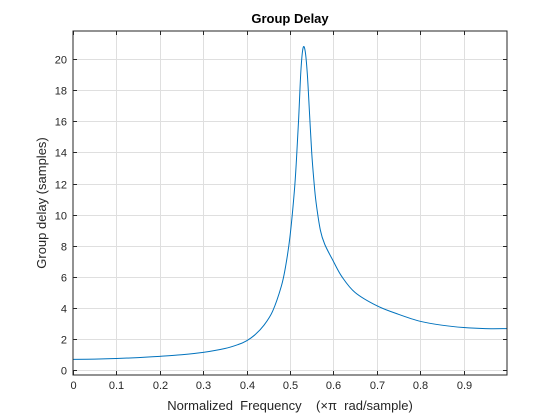 This screenshot has width=560, height=420. What do you see at coordinates (61, 123) in the screenshot?
I see `y-tick-label: 16` at bounding box center [61, 123].